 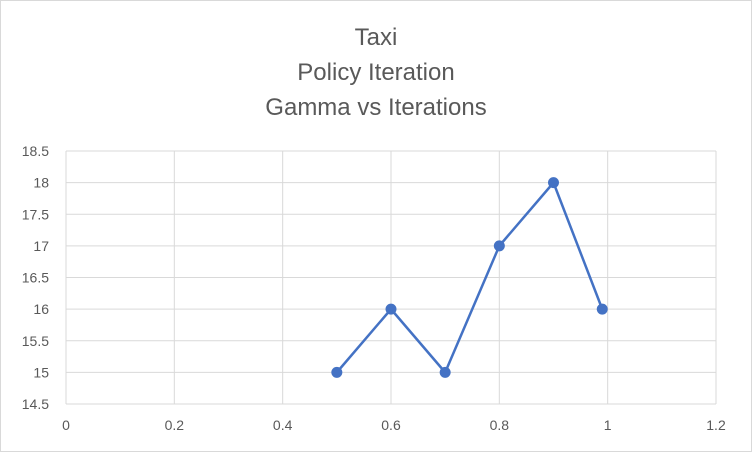 What do you see at coordinates (376, 107) in the screenshot?
I see `chart-title-line-3: Gamma vs Iterations` at bounding box center [376, 107].